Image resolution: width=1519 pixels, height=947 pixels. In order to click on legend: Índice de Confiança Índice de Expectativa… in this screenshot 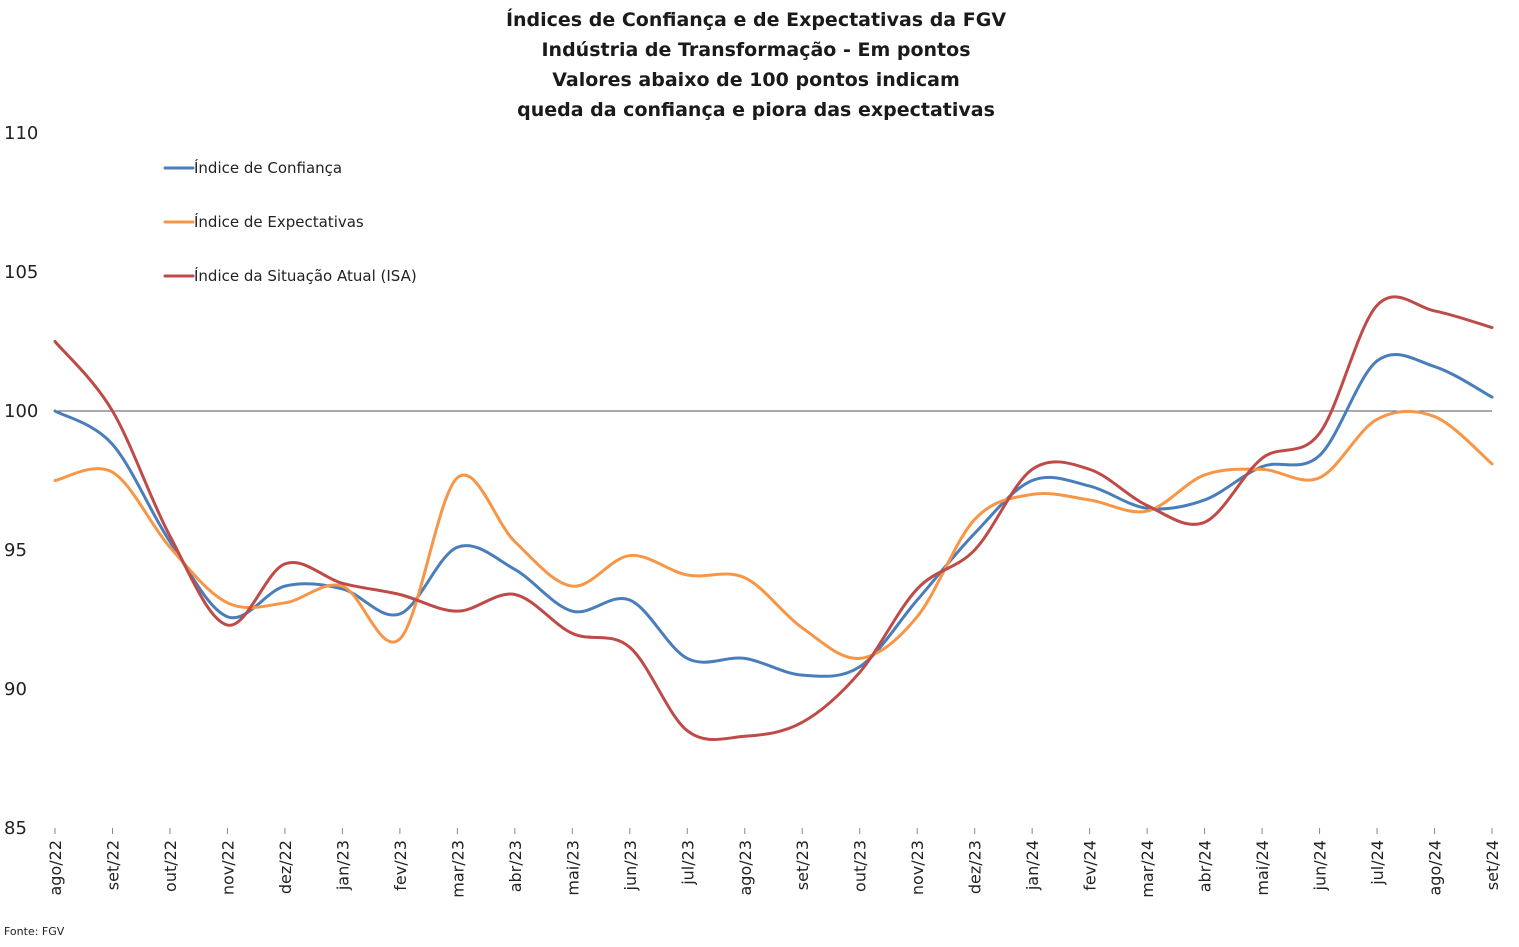, I will do `click(290, 221)`.